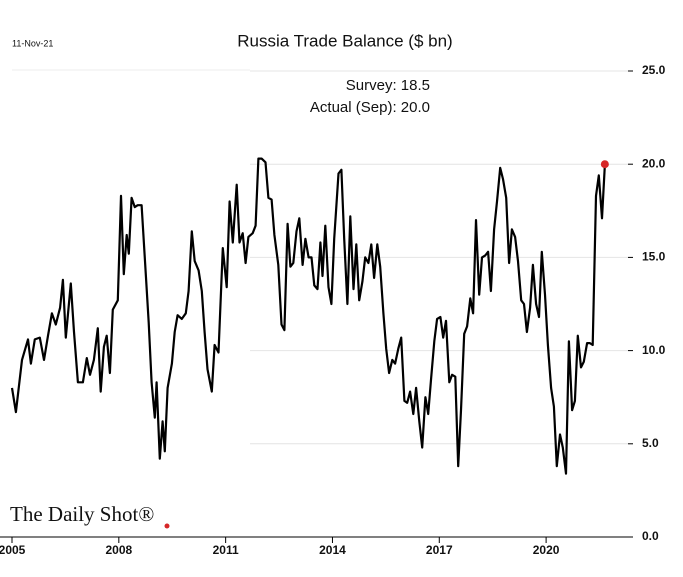  What do you see at coordinates (226, 550) in the screenshot?
I see `x-tick-label: 2011` at bounding box center [226, 550].